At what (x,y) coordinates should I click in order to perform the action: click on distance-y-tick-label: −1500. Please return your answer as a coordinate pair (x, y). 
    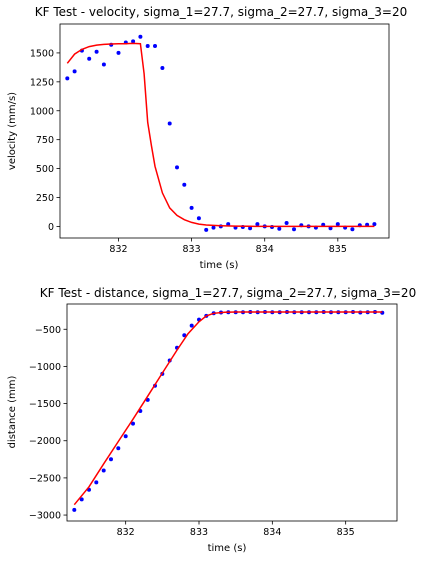
    Looking at the image, I should click on (45, 404).